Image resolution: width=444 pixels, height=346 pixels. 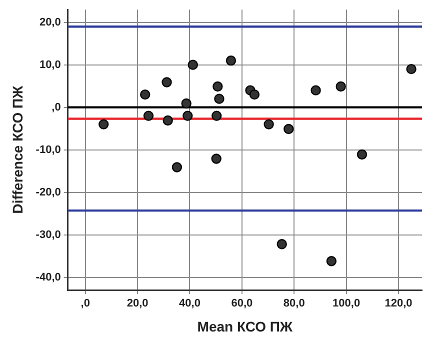 I want to click on x-tick-label: 120,0, so click(x=398, y=304).